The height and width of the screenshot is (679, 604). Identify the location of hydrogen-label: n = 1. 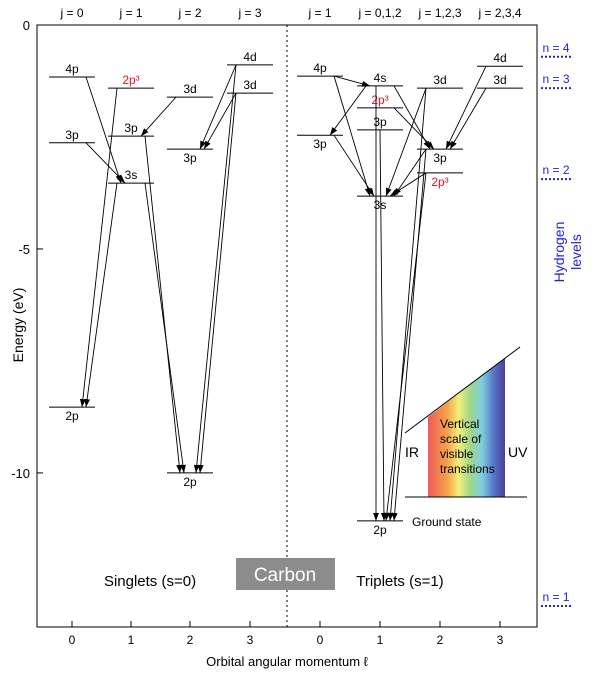
(555, 597).